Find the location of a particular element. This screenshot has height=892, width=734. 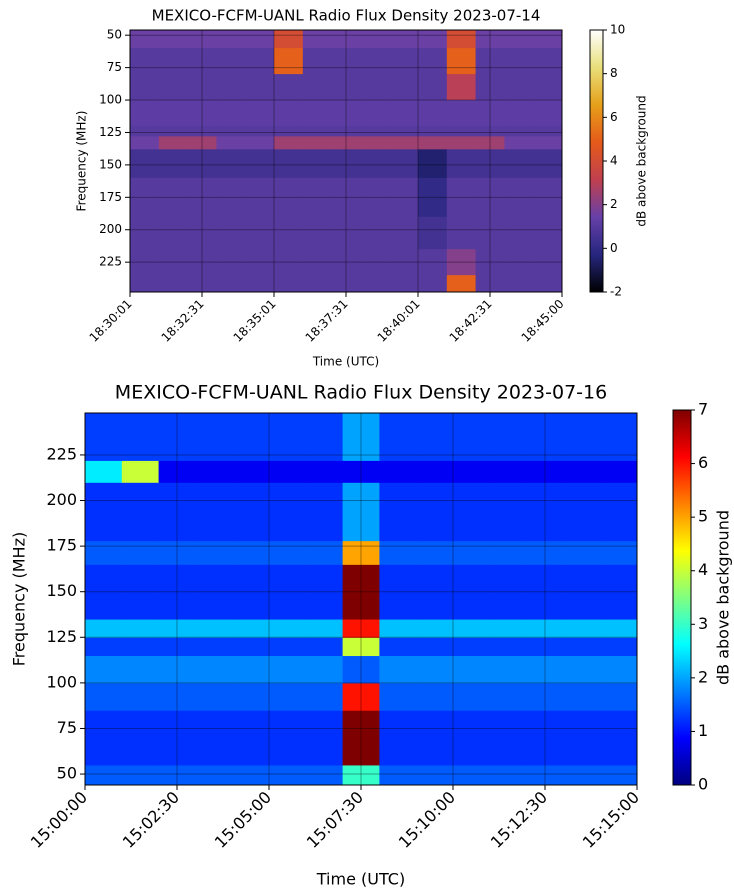

colorbar-label: dB above background is located at coordinates (642, 160).